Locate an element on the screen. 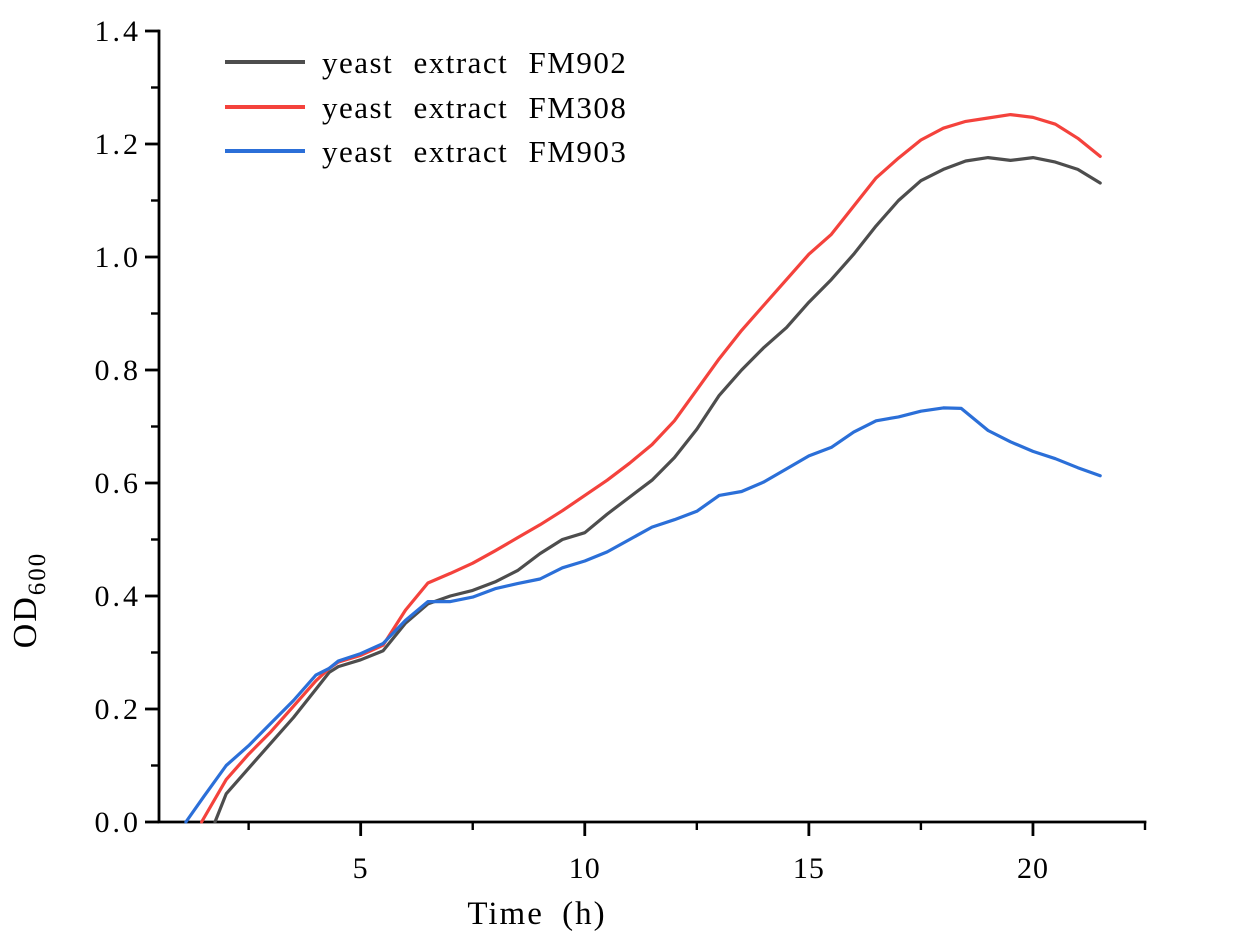 Image resolution: width=1234 pixels, height=946 pixels. x-axis-tick-label: 5 is located at coordinates (361, 868).